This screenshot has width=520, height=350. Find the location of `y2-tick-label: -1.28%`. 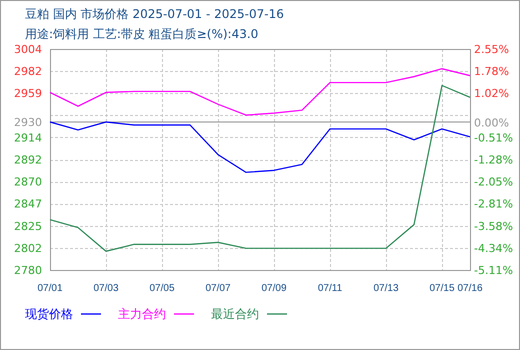

y2-tick-label: -1.28% is located at coordinates (493, 160).